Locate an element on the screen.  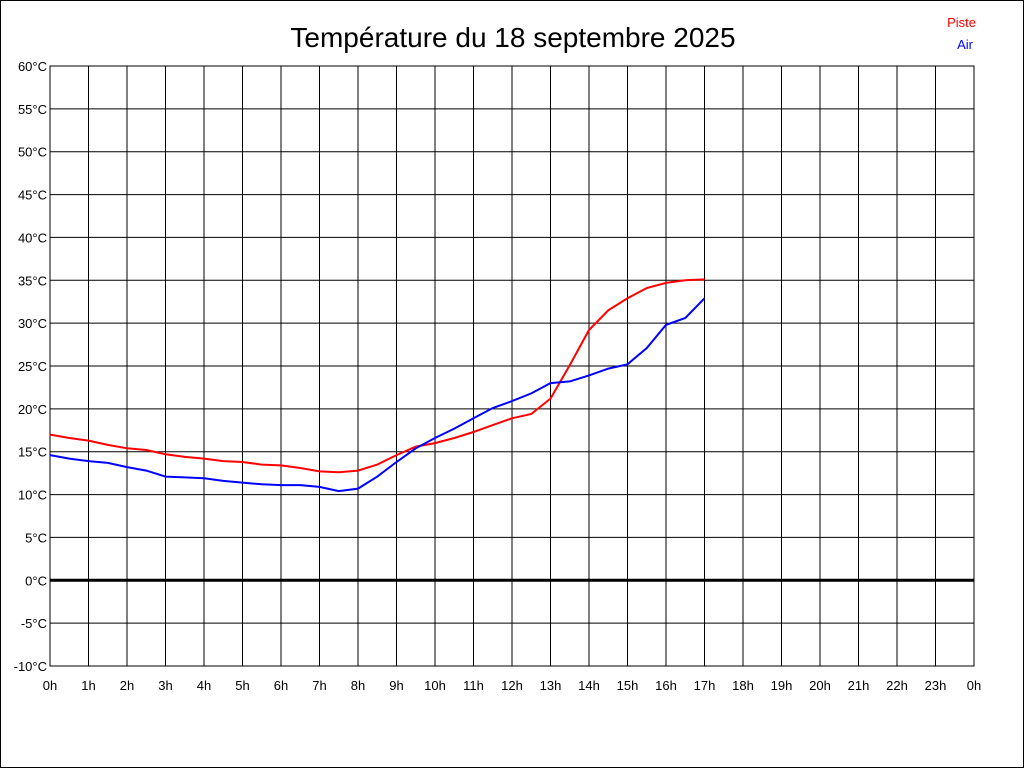
y-tick-label: 60°C is located at coordinates (32, 66).